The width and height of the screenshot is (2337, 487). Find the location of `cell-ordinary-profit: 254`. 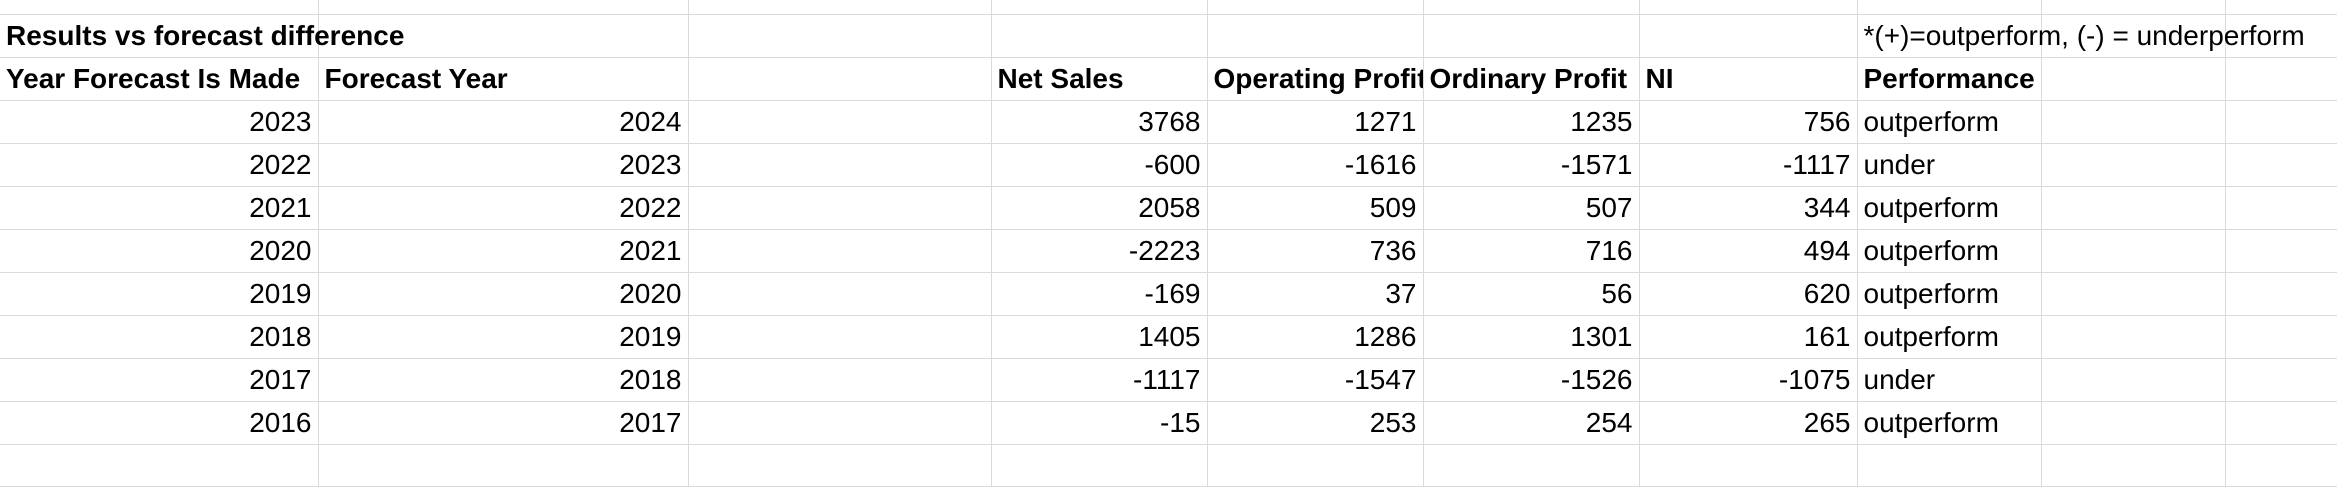

cell-ordinary-profit: 254 is located at coordinates (1531, 423).